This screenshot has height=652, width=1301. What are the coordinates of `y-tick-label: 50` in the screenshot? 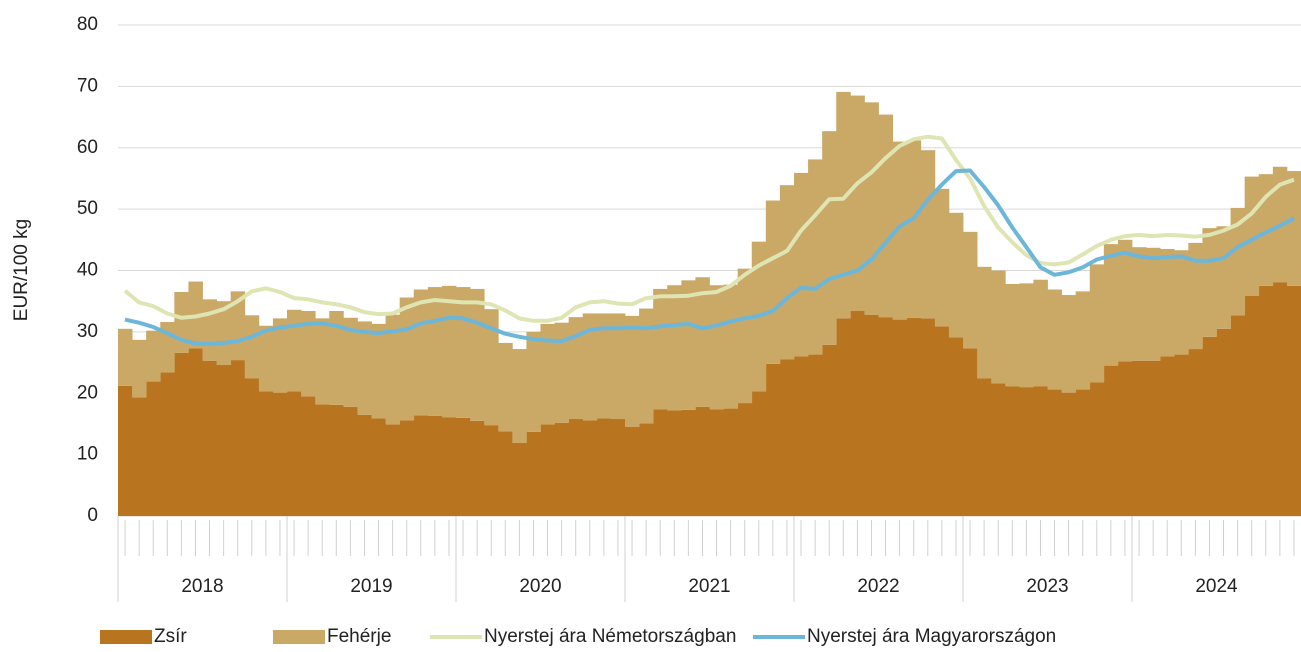 It's located at (87, 208).